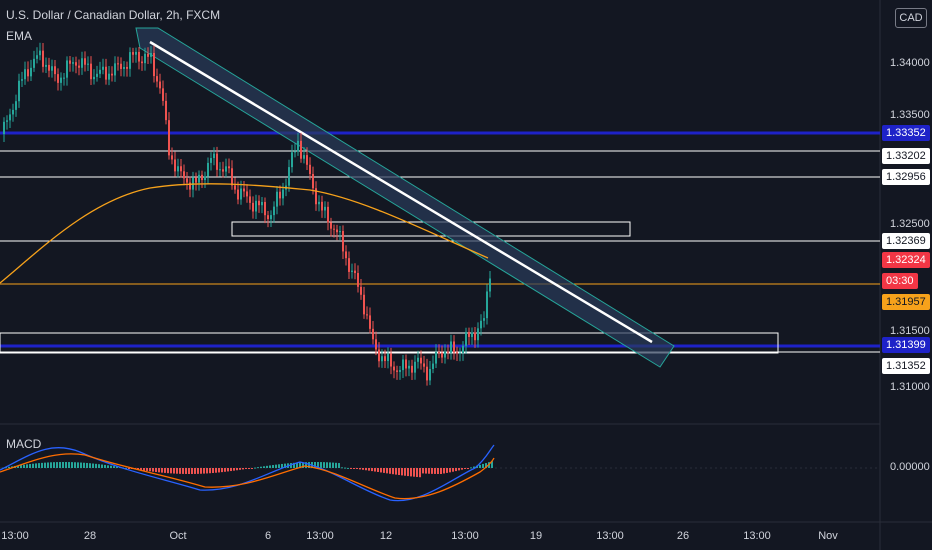  I want to click on ema-line, so click(244, 233).